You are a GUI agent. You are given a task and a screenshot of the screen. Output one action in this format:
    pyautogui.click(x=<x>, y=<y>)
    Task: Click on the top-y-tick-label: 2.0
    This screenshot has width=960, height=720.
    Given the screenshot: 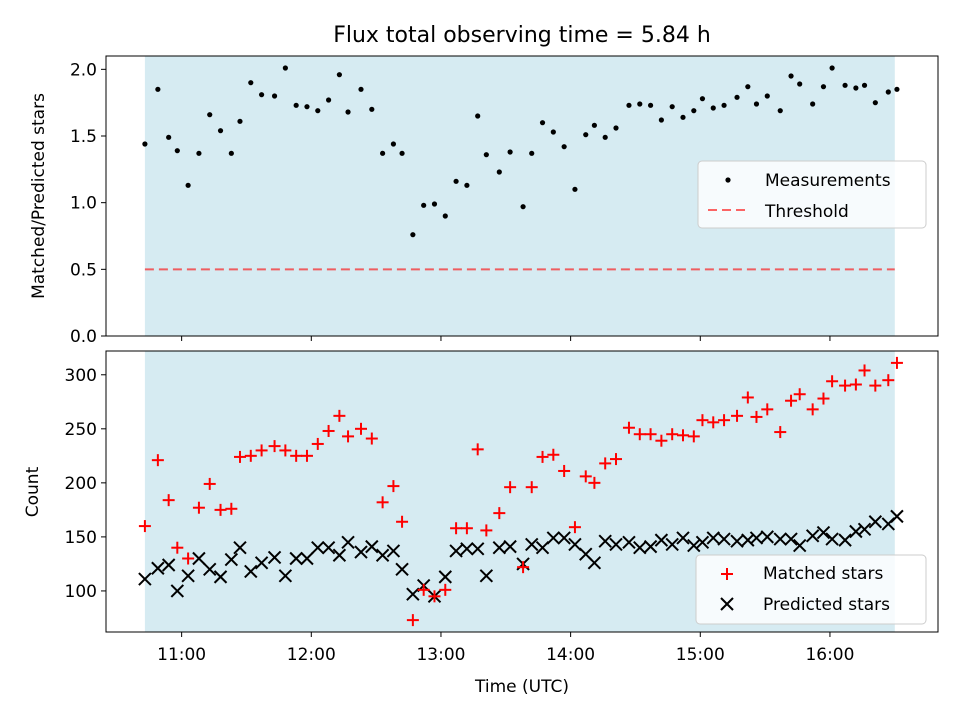 What is the action you would take?
    pyautogui.click(x=83, y=70)
    